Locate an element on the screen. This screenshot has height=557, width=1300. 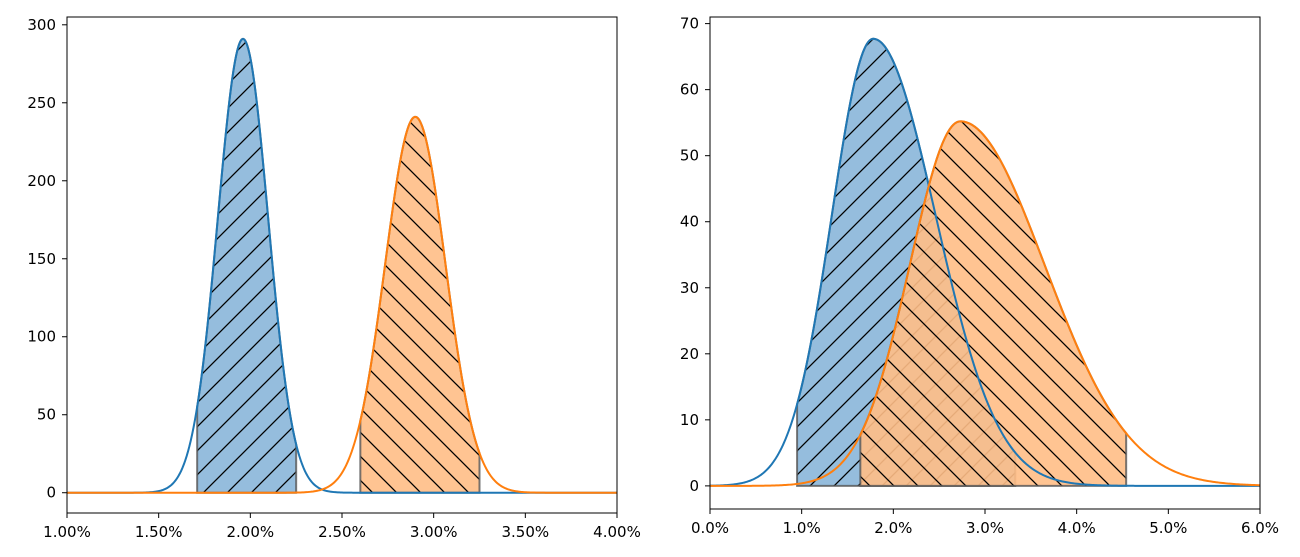
x-tick-label: 2.0% is located at coordinates (893, 528).